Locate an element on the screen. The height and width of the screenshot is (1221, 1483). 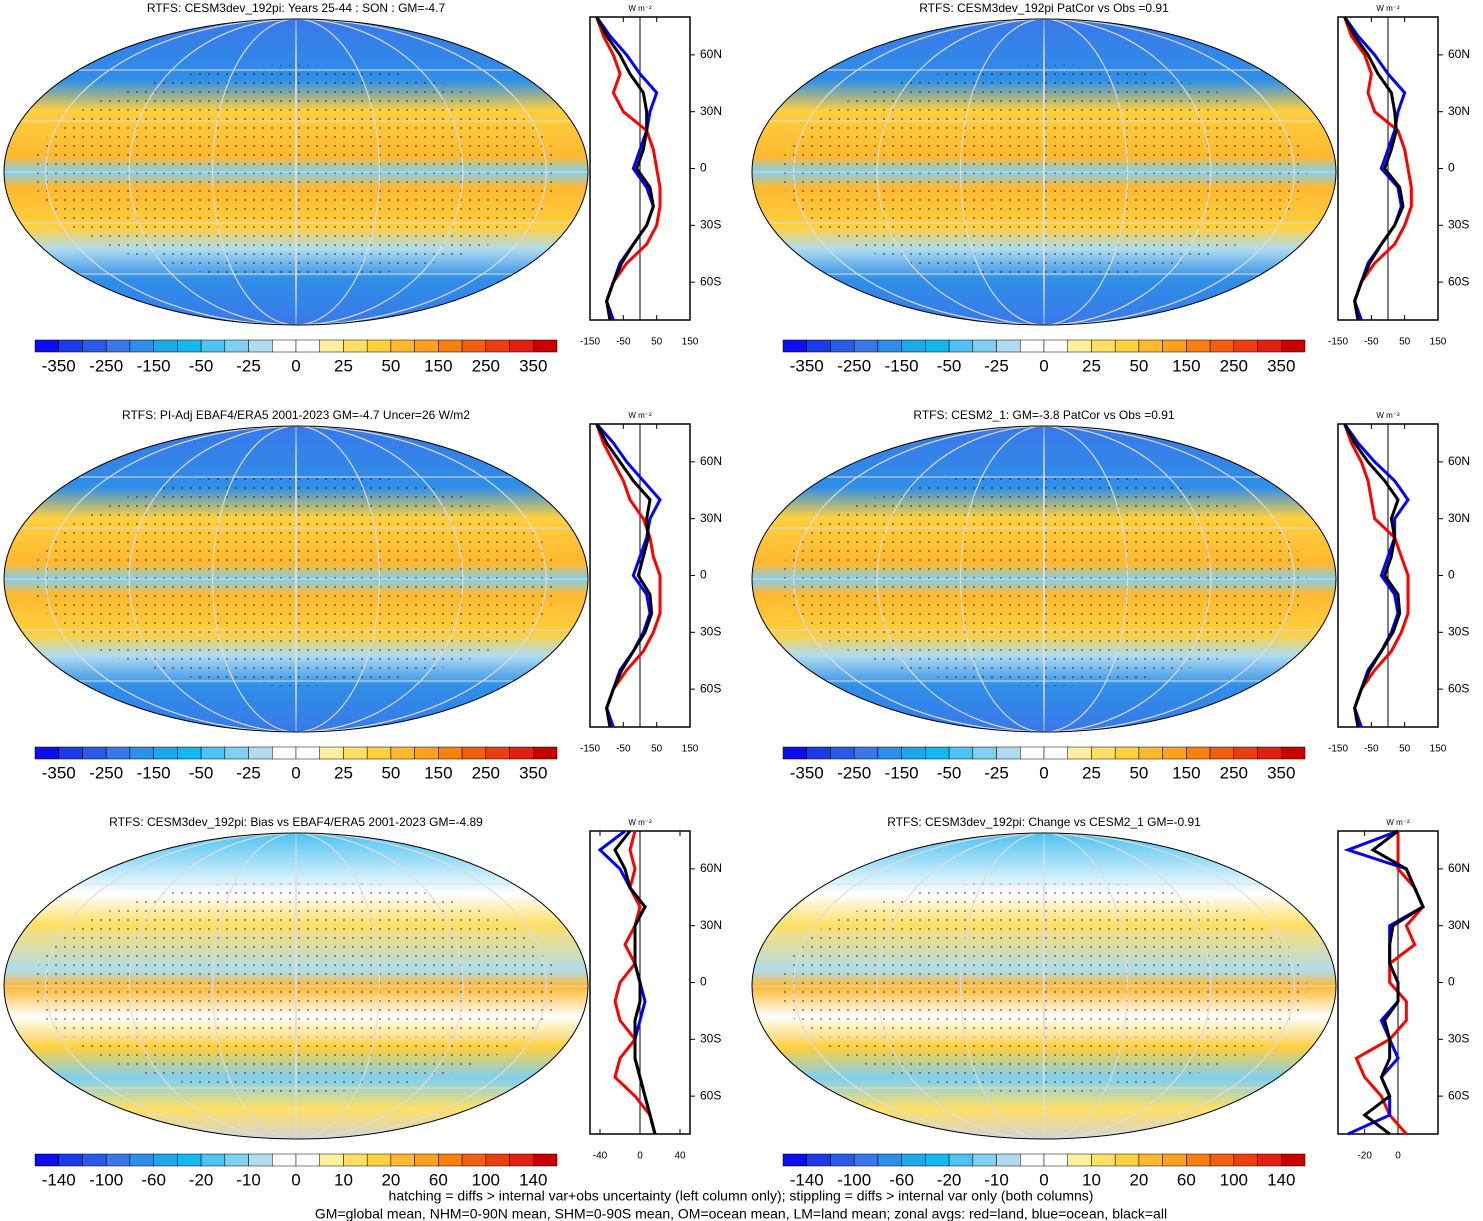
colorbar-label: 150 is located at coordinates (438, 772).